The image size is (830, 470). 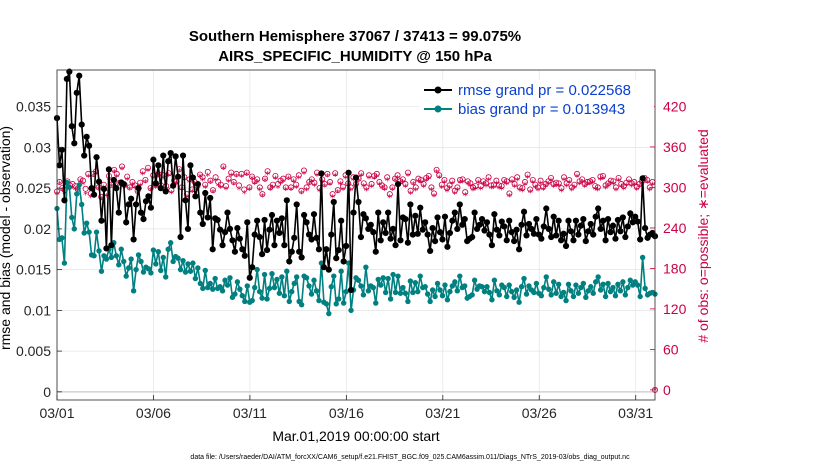 What do you see at coordinates (33, 351) in the screenshot?
I see `y-tick-label: 0.005` at bounding box center [33, 351].